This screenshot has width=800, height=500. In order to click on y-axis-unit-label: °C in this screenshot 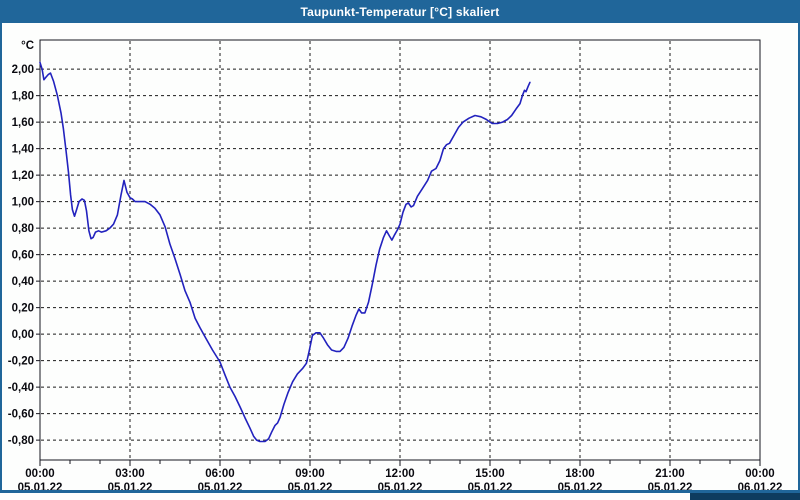, I will do `click(27, 46)`.